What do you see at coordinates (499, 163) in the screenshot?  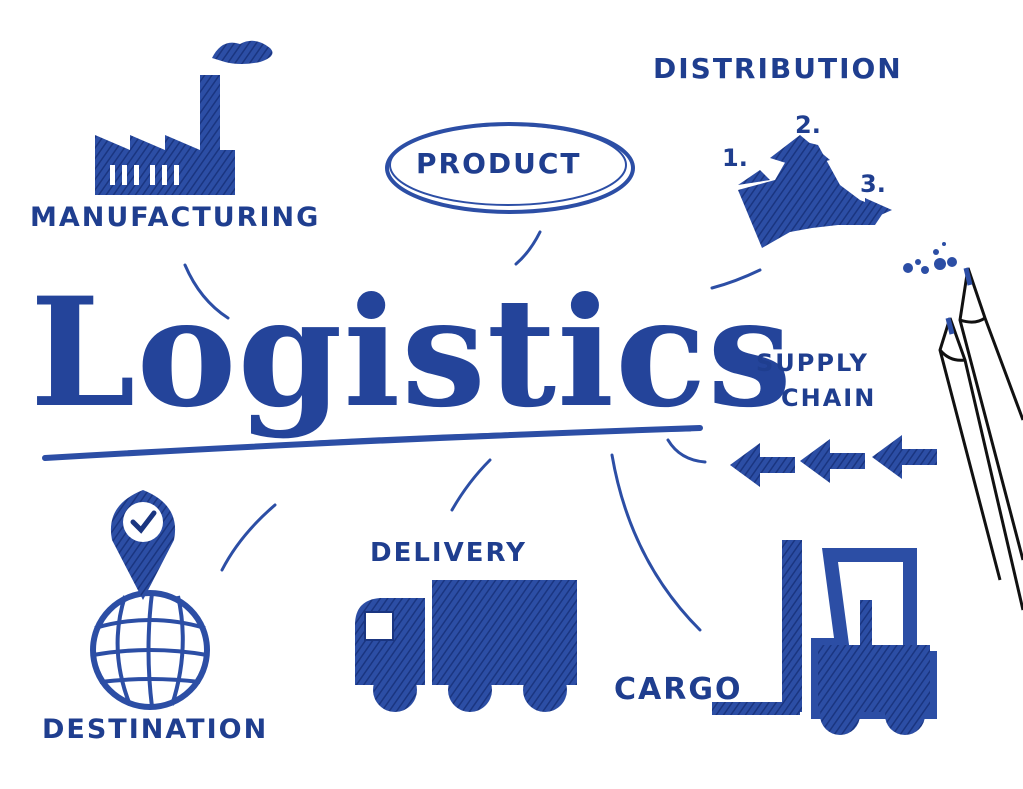 I see `label-product: PRODUCT` at bounding box center [499, 163].